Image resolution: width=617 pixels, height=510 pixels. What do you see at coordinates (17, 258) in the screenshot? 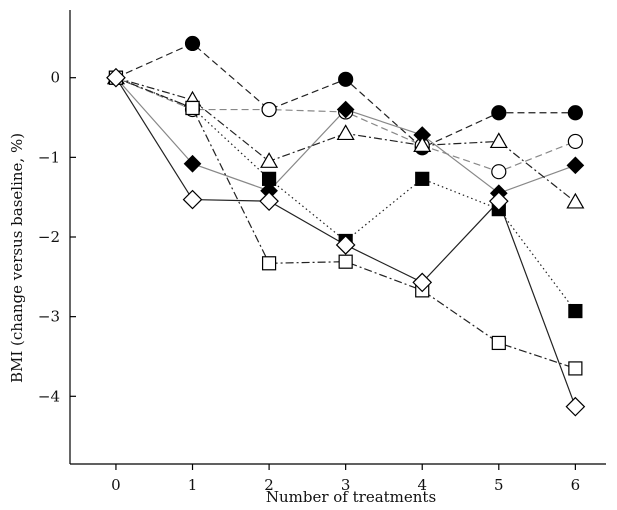
I see `y-axis-title: BMI (change versus baseline, %)` at bounding box center [17, 258].